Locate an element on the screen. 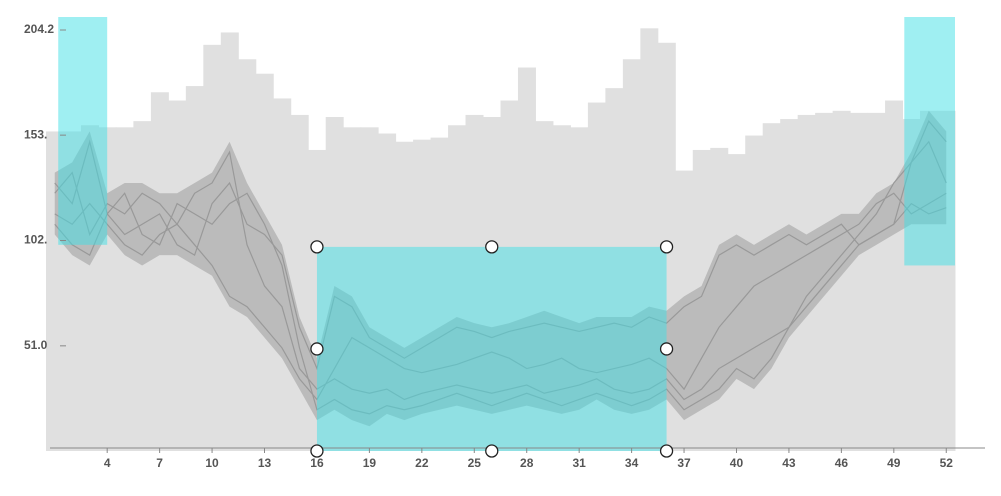 The height and width of the screenshot is (496, 1001). x-tick-label: 28 is located at coordinates (527, 463).